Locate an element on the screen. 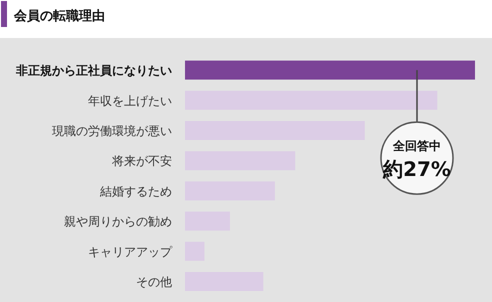 The image size is (492, 302). y-tick-label: 将来が不安 is located at coordinates (141, 161).